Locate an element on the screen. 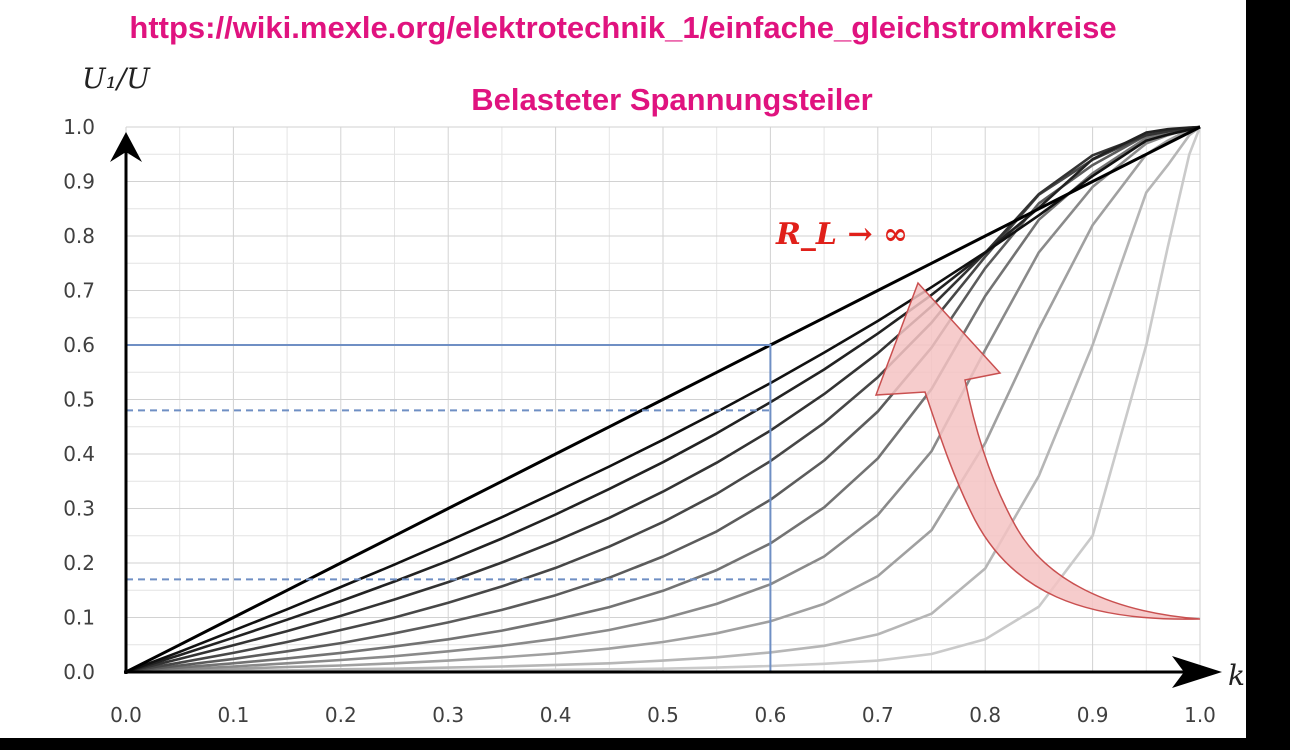 The image size is (1290, 750). y-tick-label: 0.7 is located at coordinates (79, 291).